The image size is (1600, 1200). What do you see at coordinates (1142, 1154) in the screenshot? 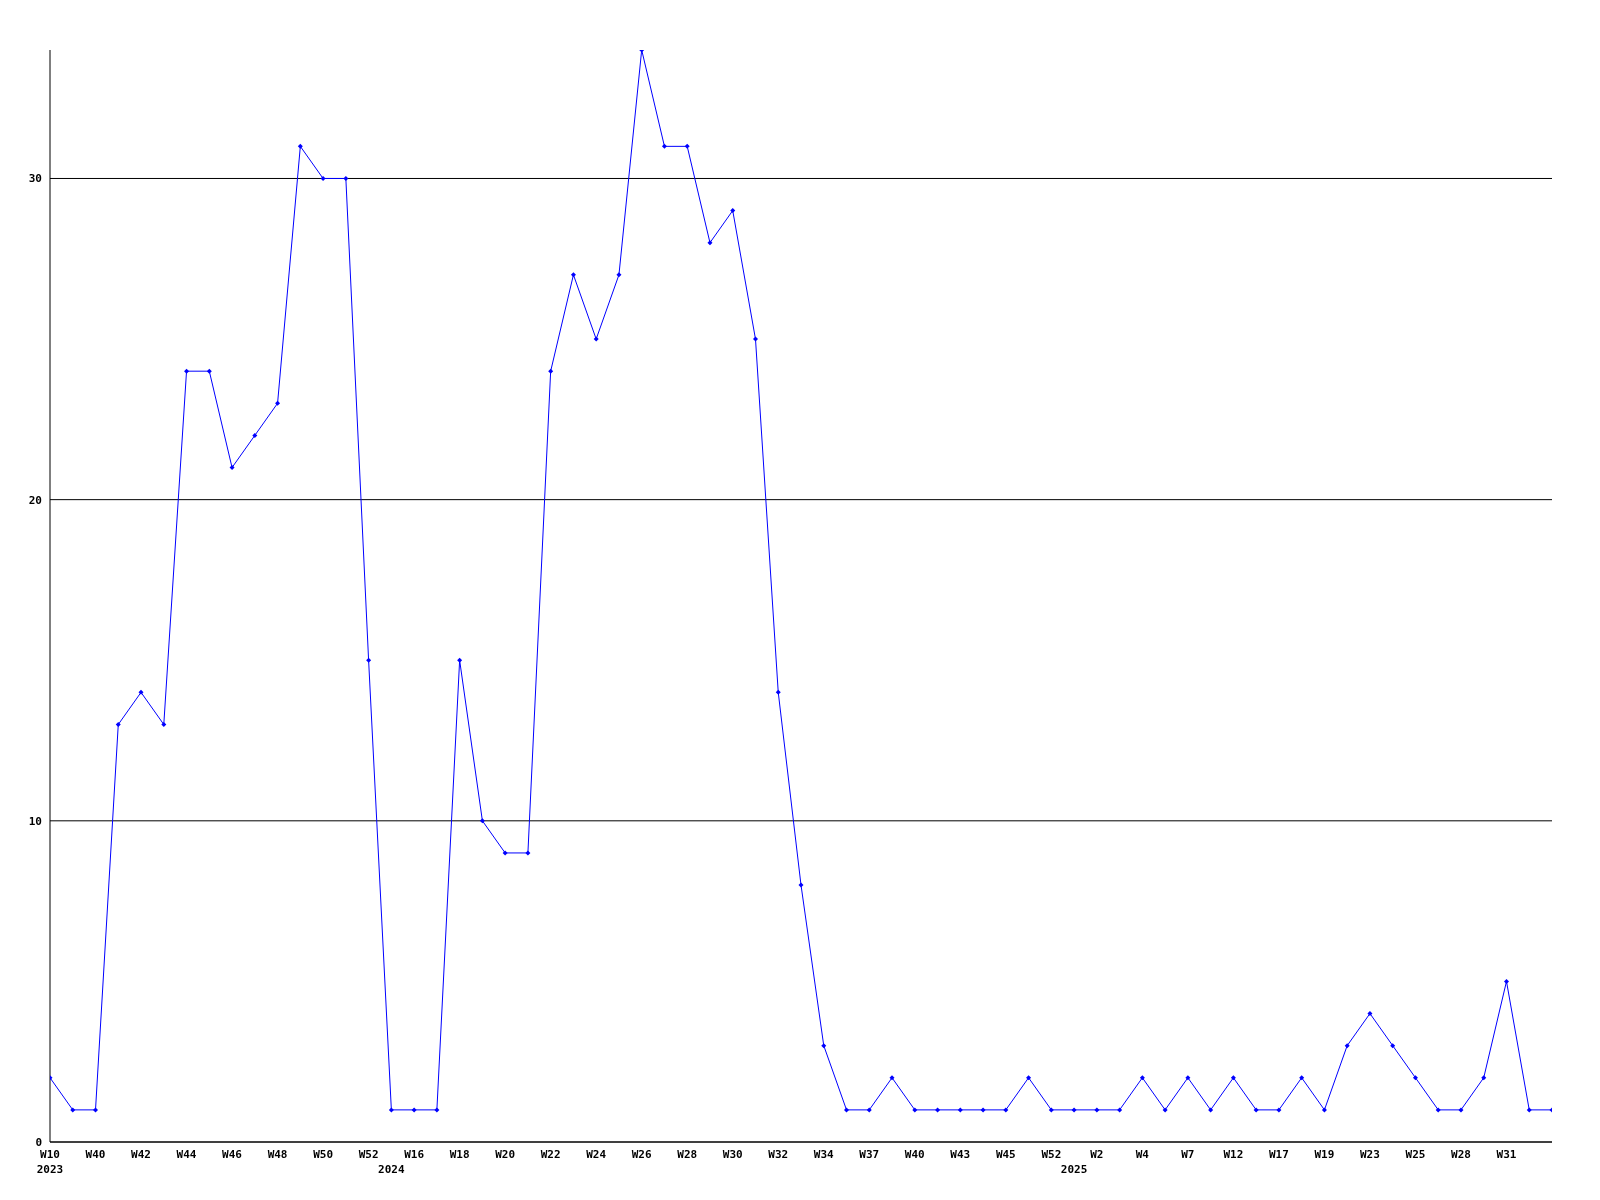
I see `x-tick-label: W4` at bounding box center [1142, 1154].